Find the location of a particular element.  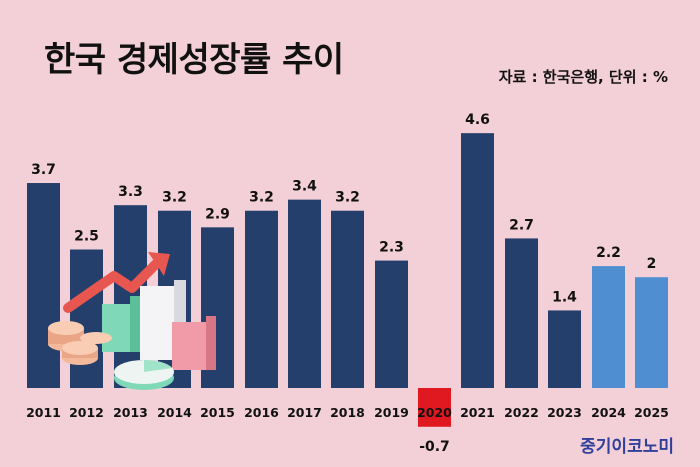

pie-disc-icon is located at coordinates (144, 375).